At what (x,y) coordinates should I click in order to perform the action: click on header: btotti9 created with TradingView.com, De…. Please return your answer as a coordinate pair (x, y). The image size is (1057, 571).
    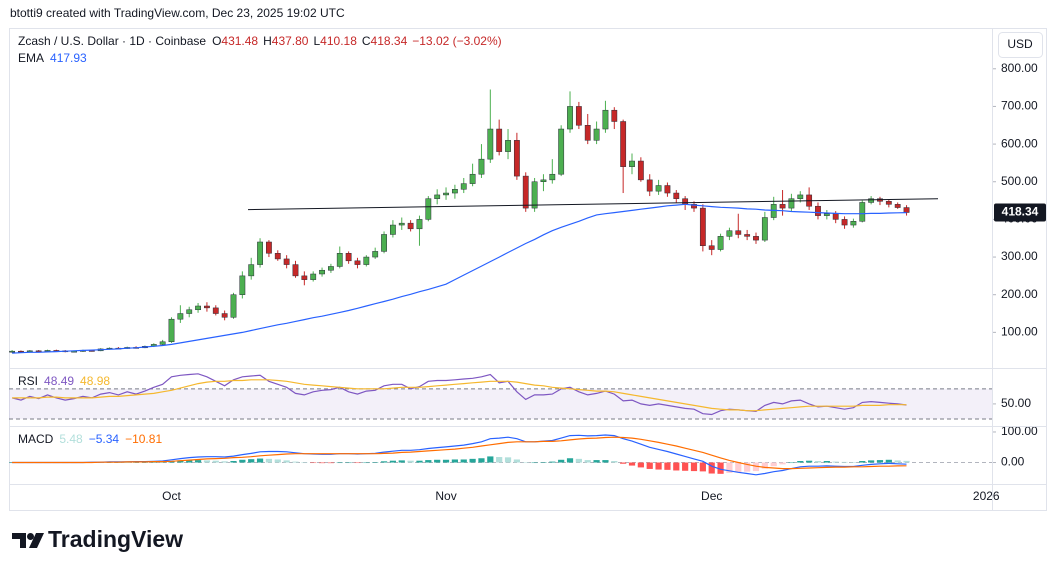
    Looking at the image, I should click on (177, 13).